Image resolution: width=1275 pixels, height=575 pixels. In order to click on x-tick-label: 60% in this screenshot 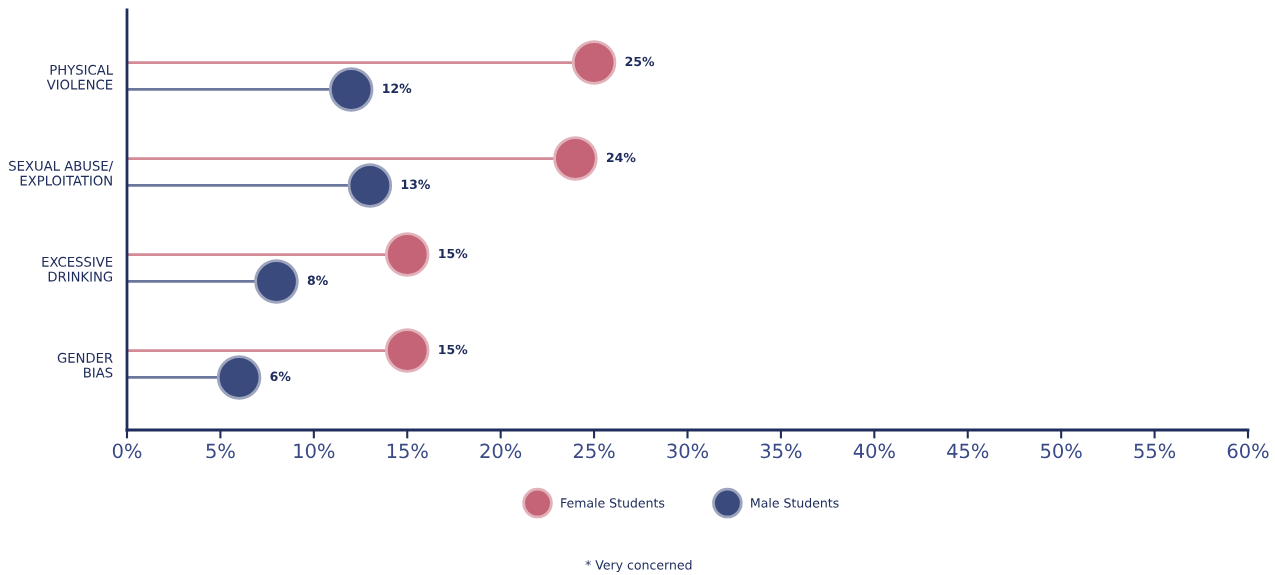, I will do `click(1248, 451)`.